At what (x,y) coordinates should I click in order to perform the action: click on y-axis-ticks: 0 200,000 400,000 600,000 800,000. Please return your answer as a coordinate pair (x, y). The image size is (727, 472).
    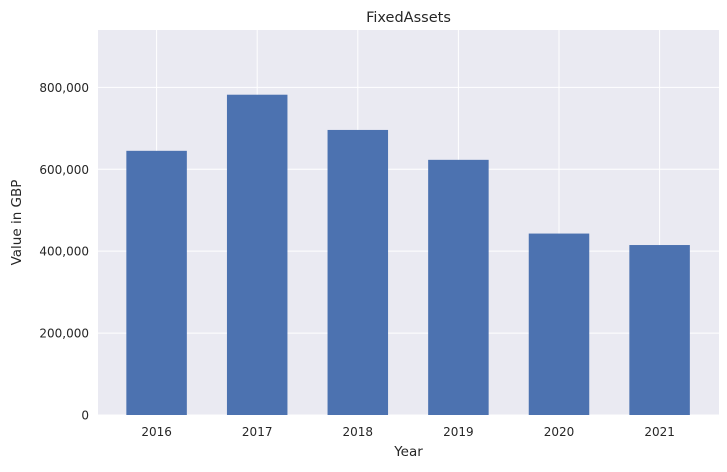
    Looking at the image, I should click on (64, 252).